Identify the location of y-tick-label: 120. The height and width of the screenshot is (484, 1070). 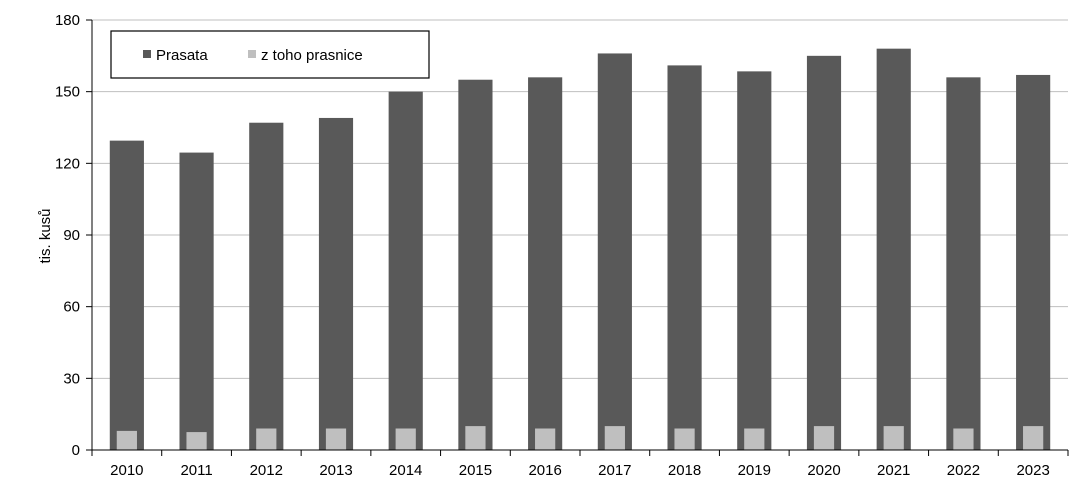
(67, 163).